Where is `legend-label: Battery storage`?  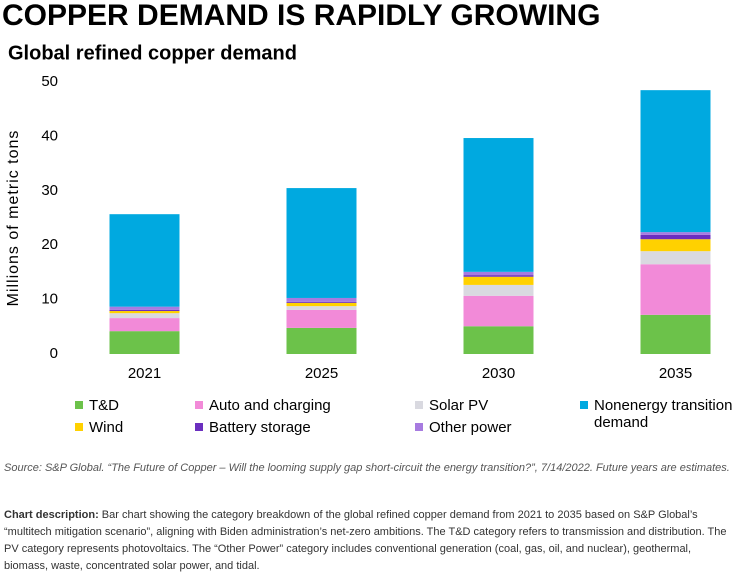 legend-label: Battery storage is located at coordinates (260, 427).